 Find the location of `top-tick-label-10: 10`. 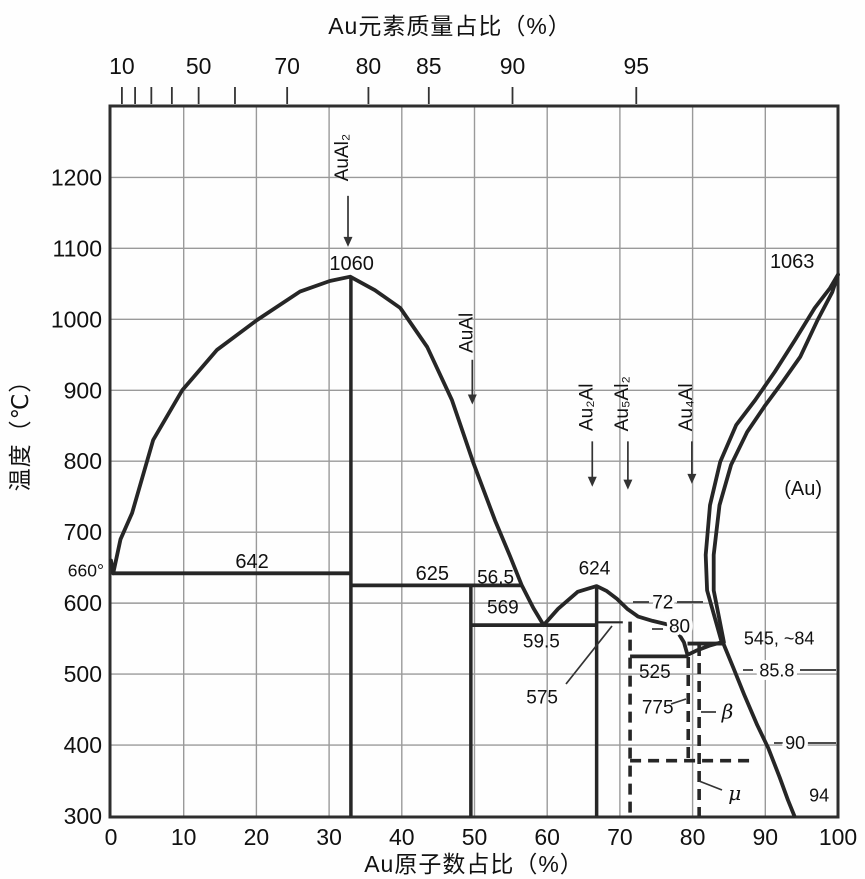

top-tick-label-10: 10 is located at coordinates (122, 66).